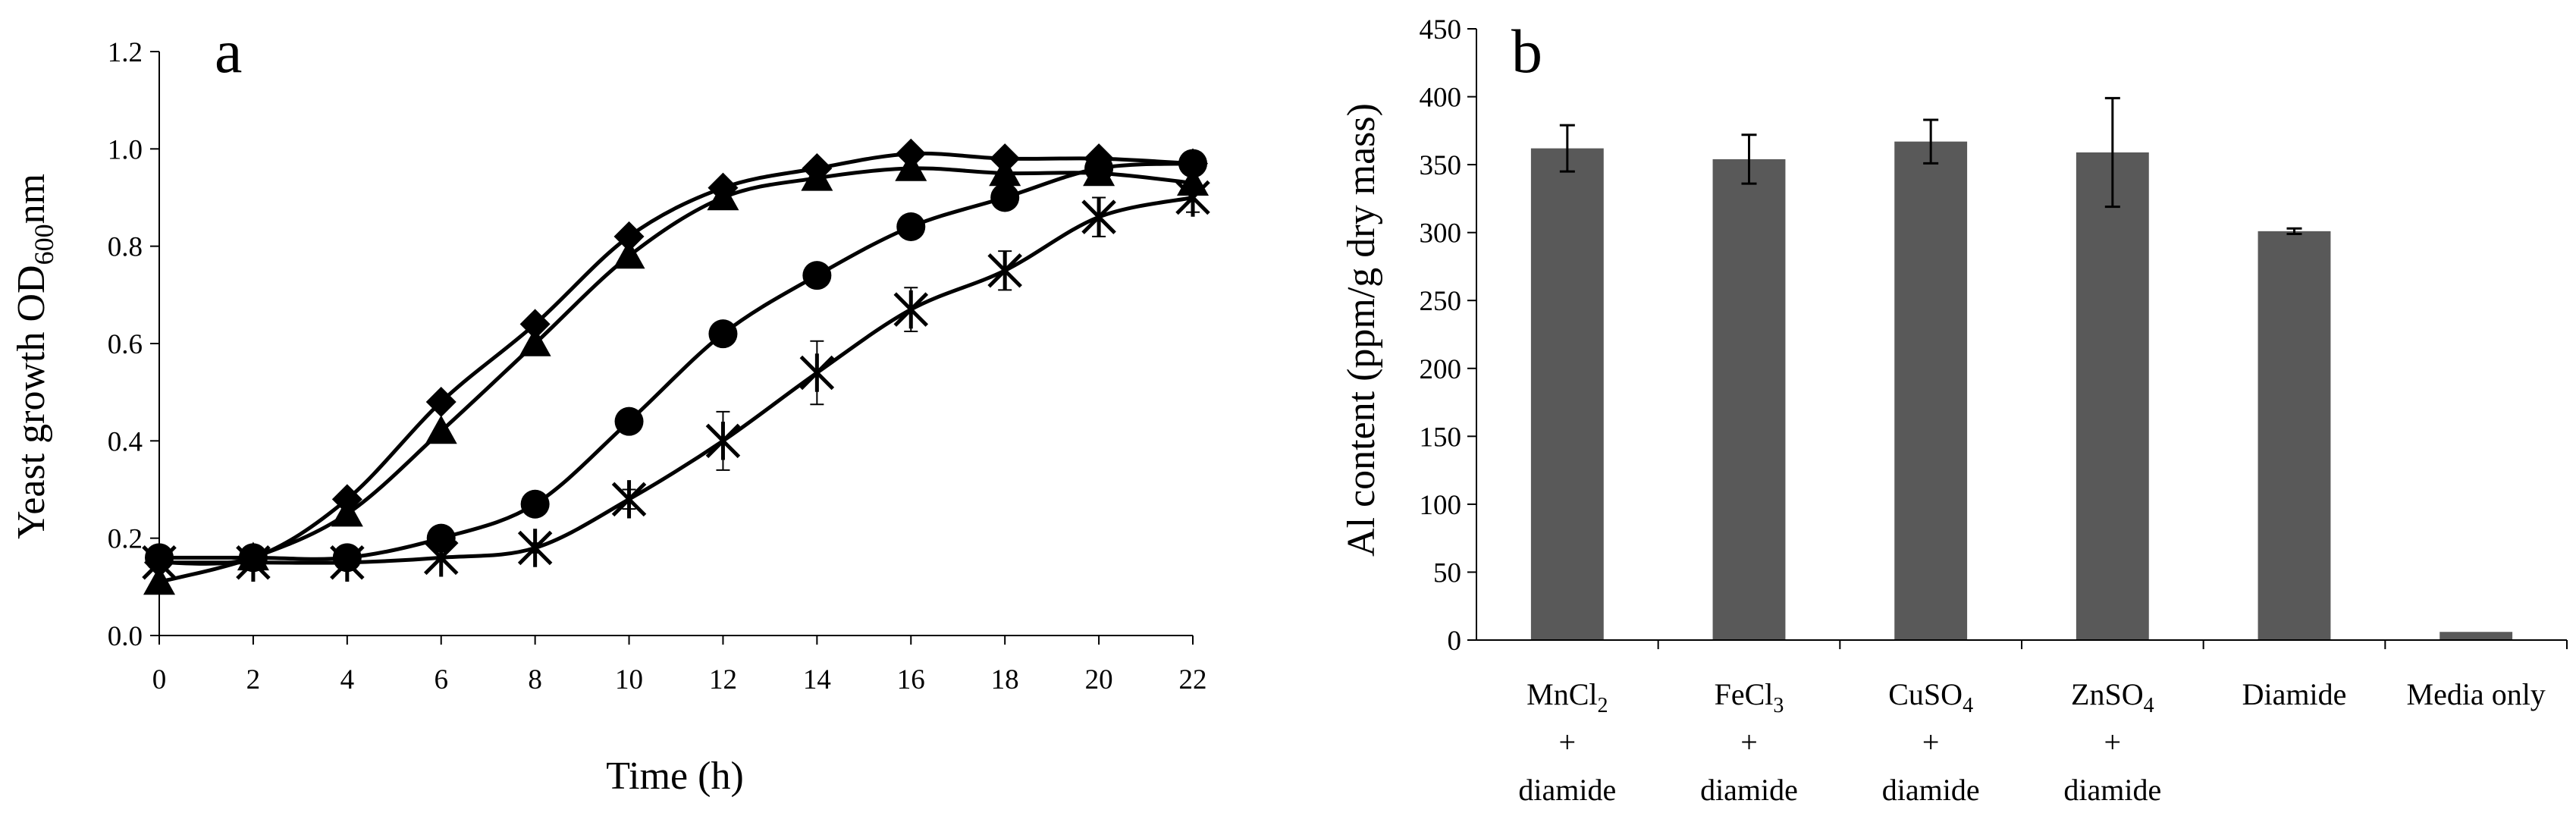  What do you see at coordinates (1441, 369) in the screenshot?
I see `y-tick-label: 200` at bounding box center [1441, 369].